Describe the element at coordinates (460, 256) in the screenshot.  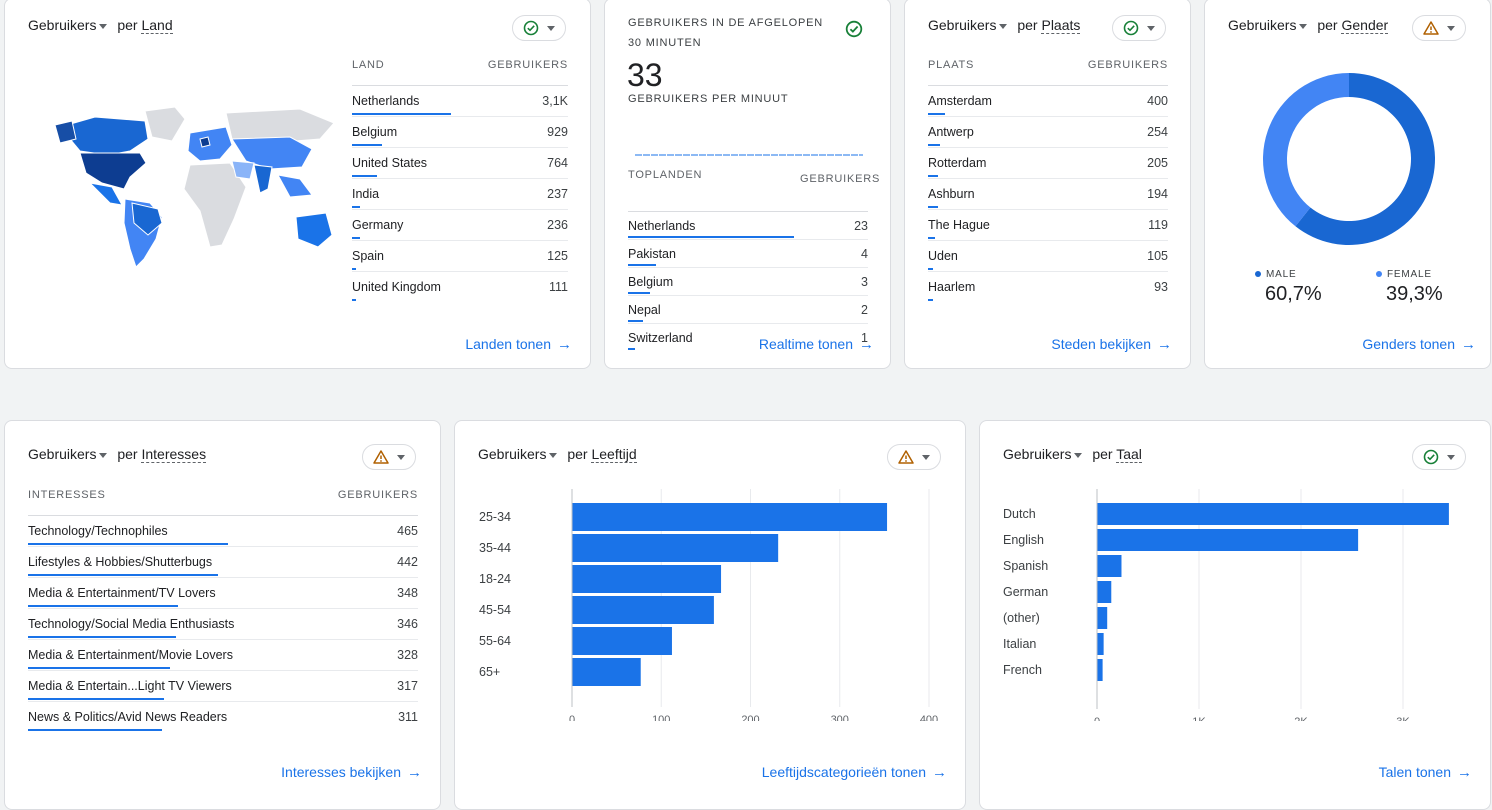
I see `table-row: Spain 125` at that location.